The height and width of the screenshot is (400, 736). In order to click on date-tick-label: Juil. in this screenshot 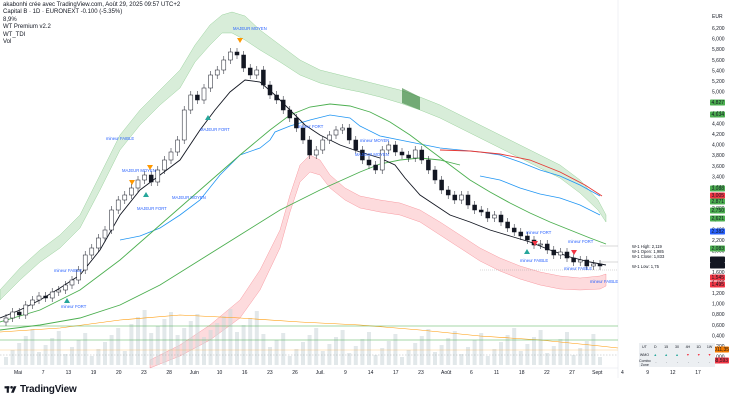, I will do `click(320, 373)`.